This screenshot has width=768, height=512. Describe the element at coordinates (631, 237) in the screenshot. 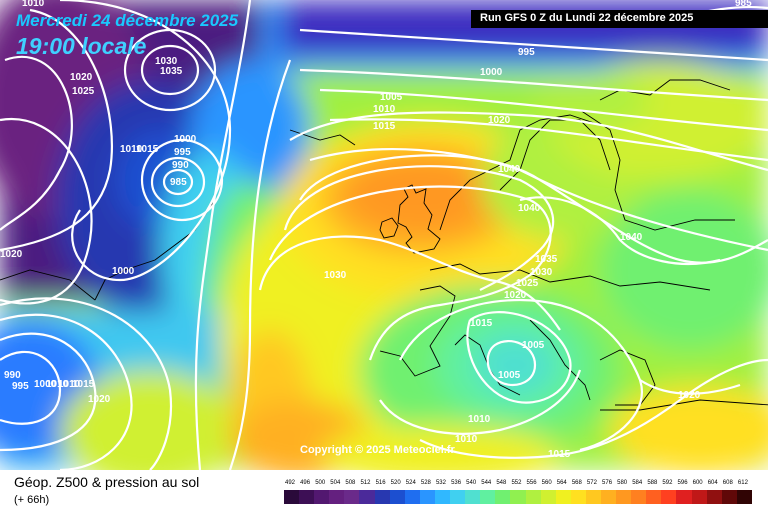

I see `isobar-label: 1040` at that location.